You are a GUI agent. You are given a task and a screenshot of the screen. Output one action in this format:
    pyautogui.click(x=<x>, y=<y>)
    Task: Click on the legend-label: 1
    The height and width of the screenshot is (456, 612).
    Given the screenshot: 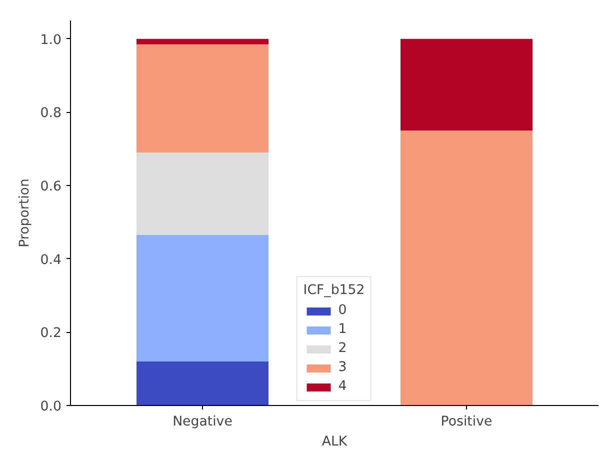 What is the action you would take?
    pyautogui.click(x=343, y=329)
    